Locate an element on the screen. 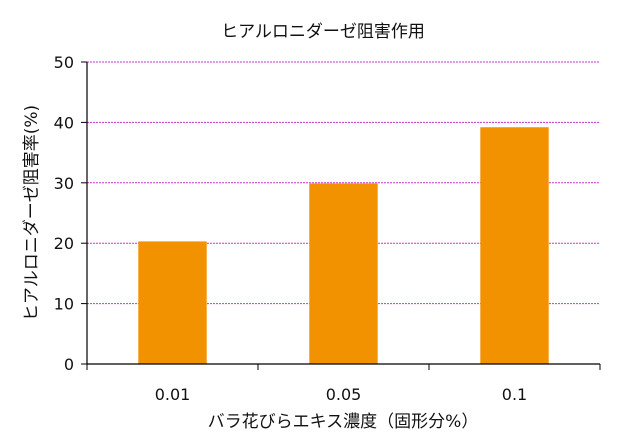  x-tick-labels: 0.01 0.05 0.1 is located at coordinates (341, 394).